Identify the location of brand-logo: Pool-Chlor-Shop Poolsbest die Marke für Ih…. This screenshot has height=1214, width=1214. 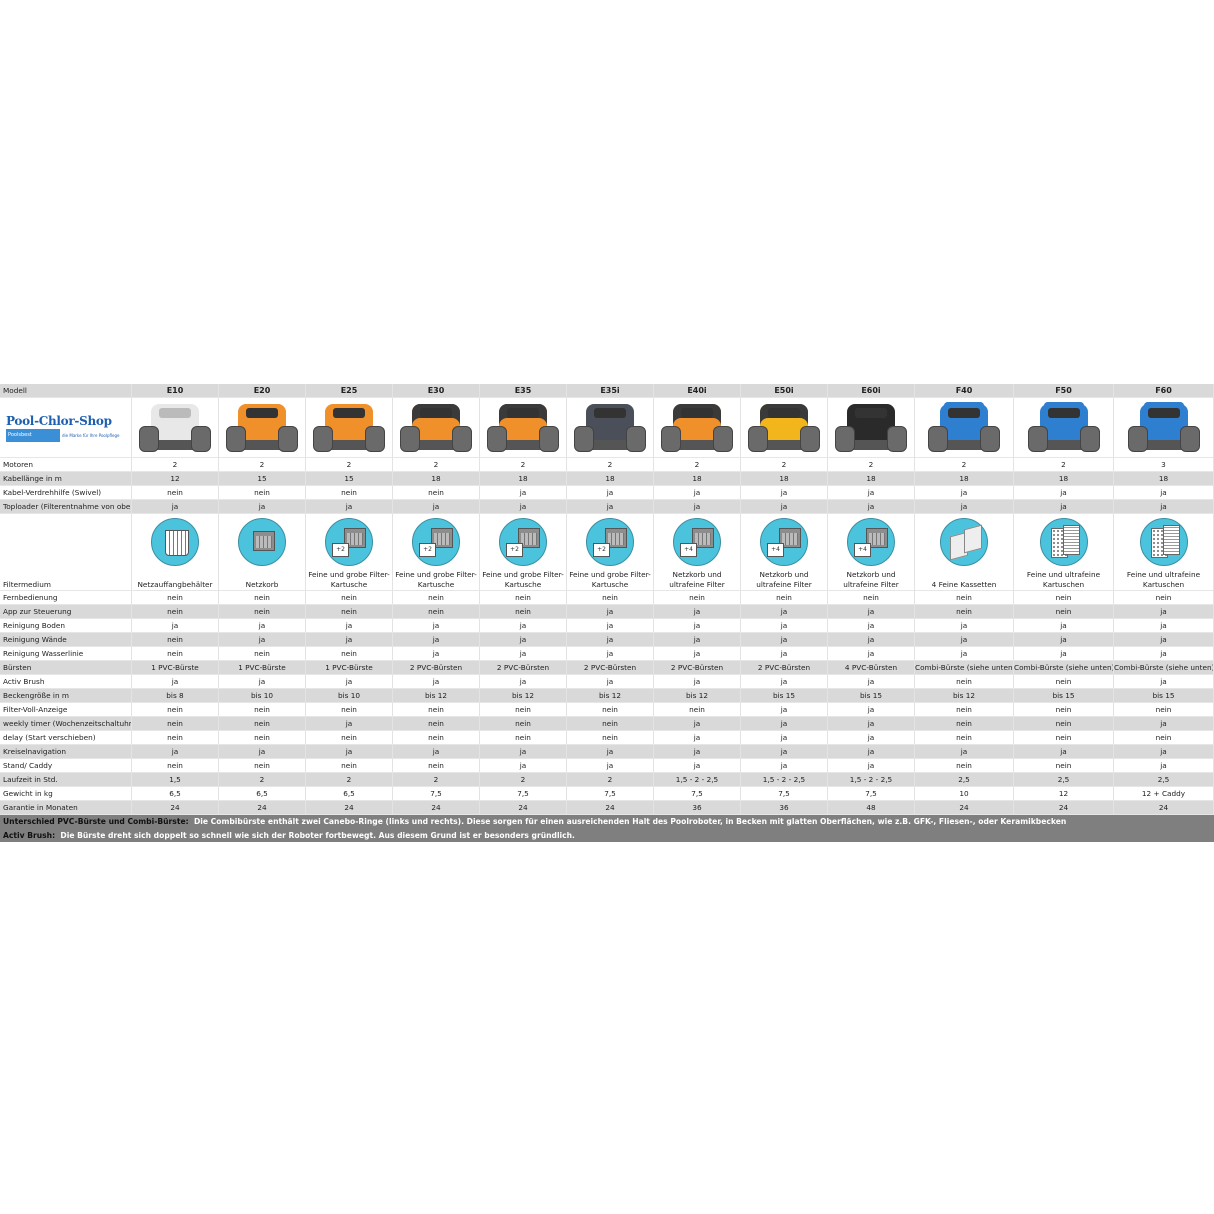
(63, 428).